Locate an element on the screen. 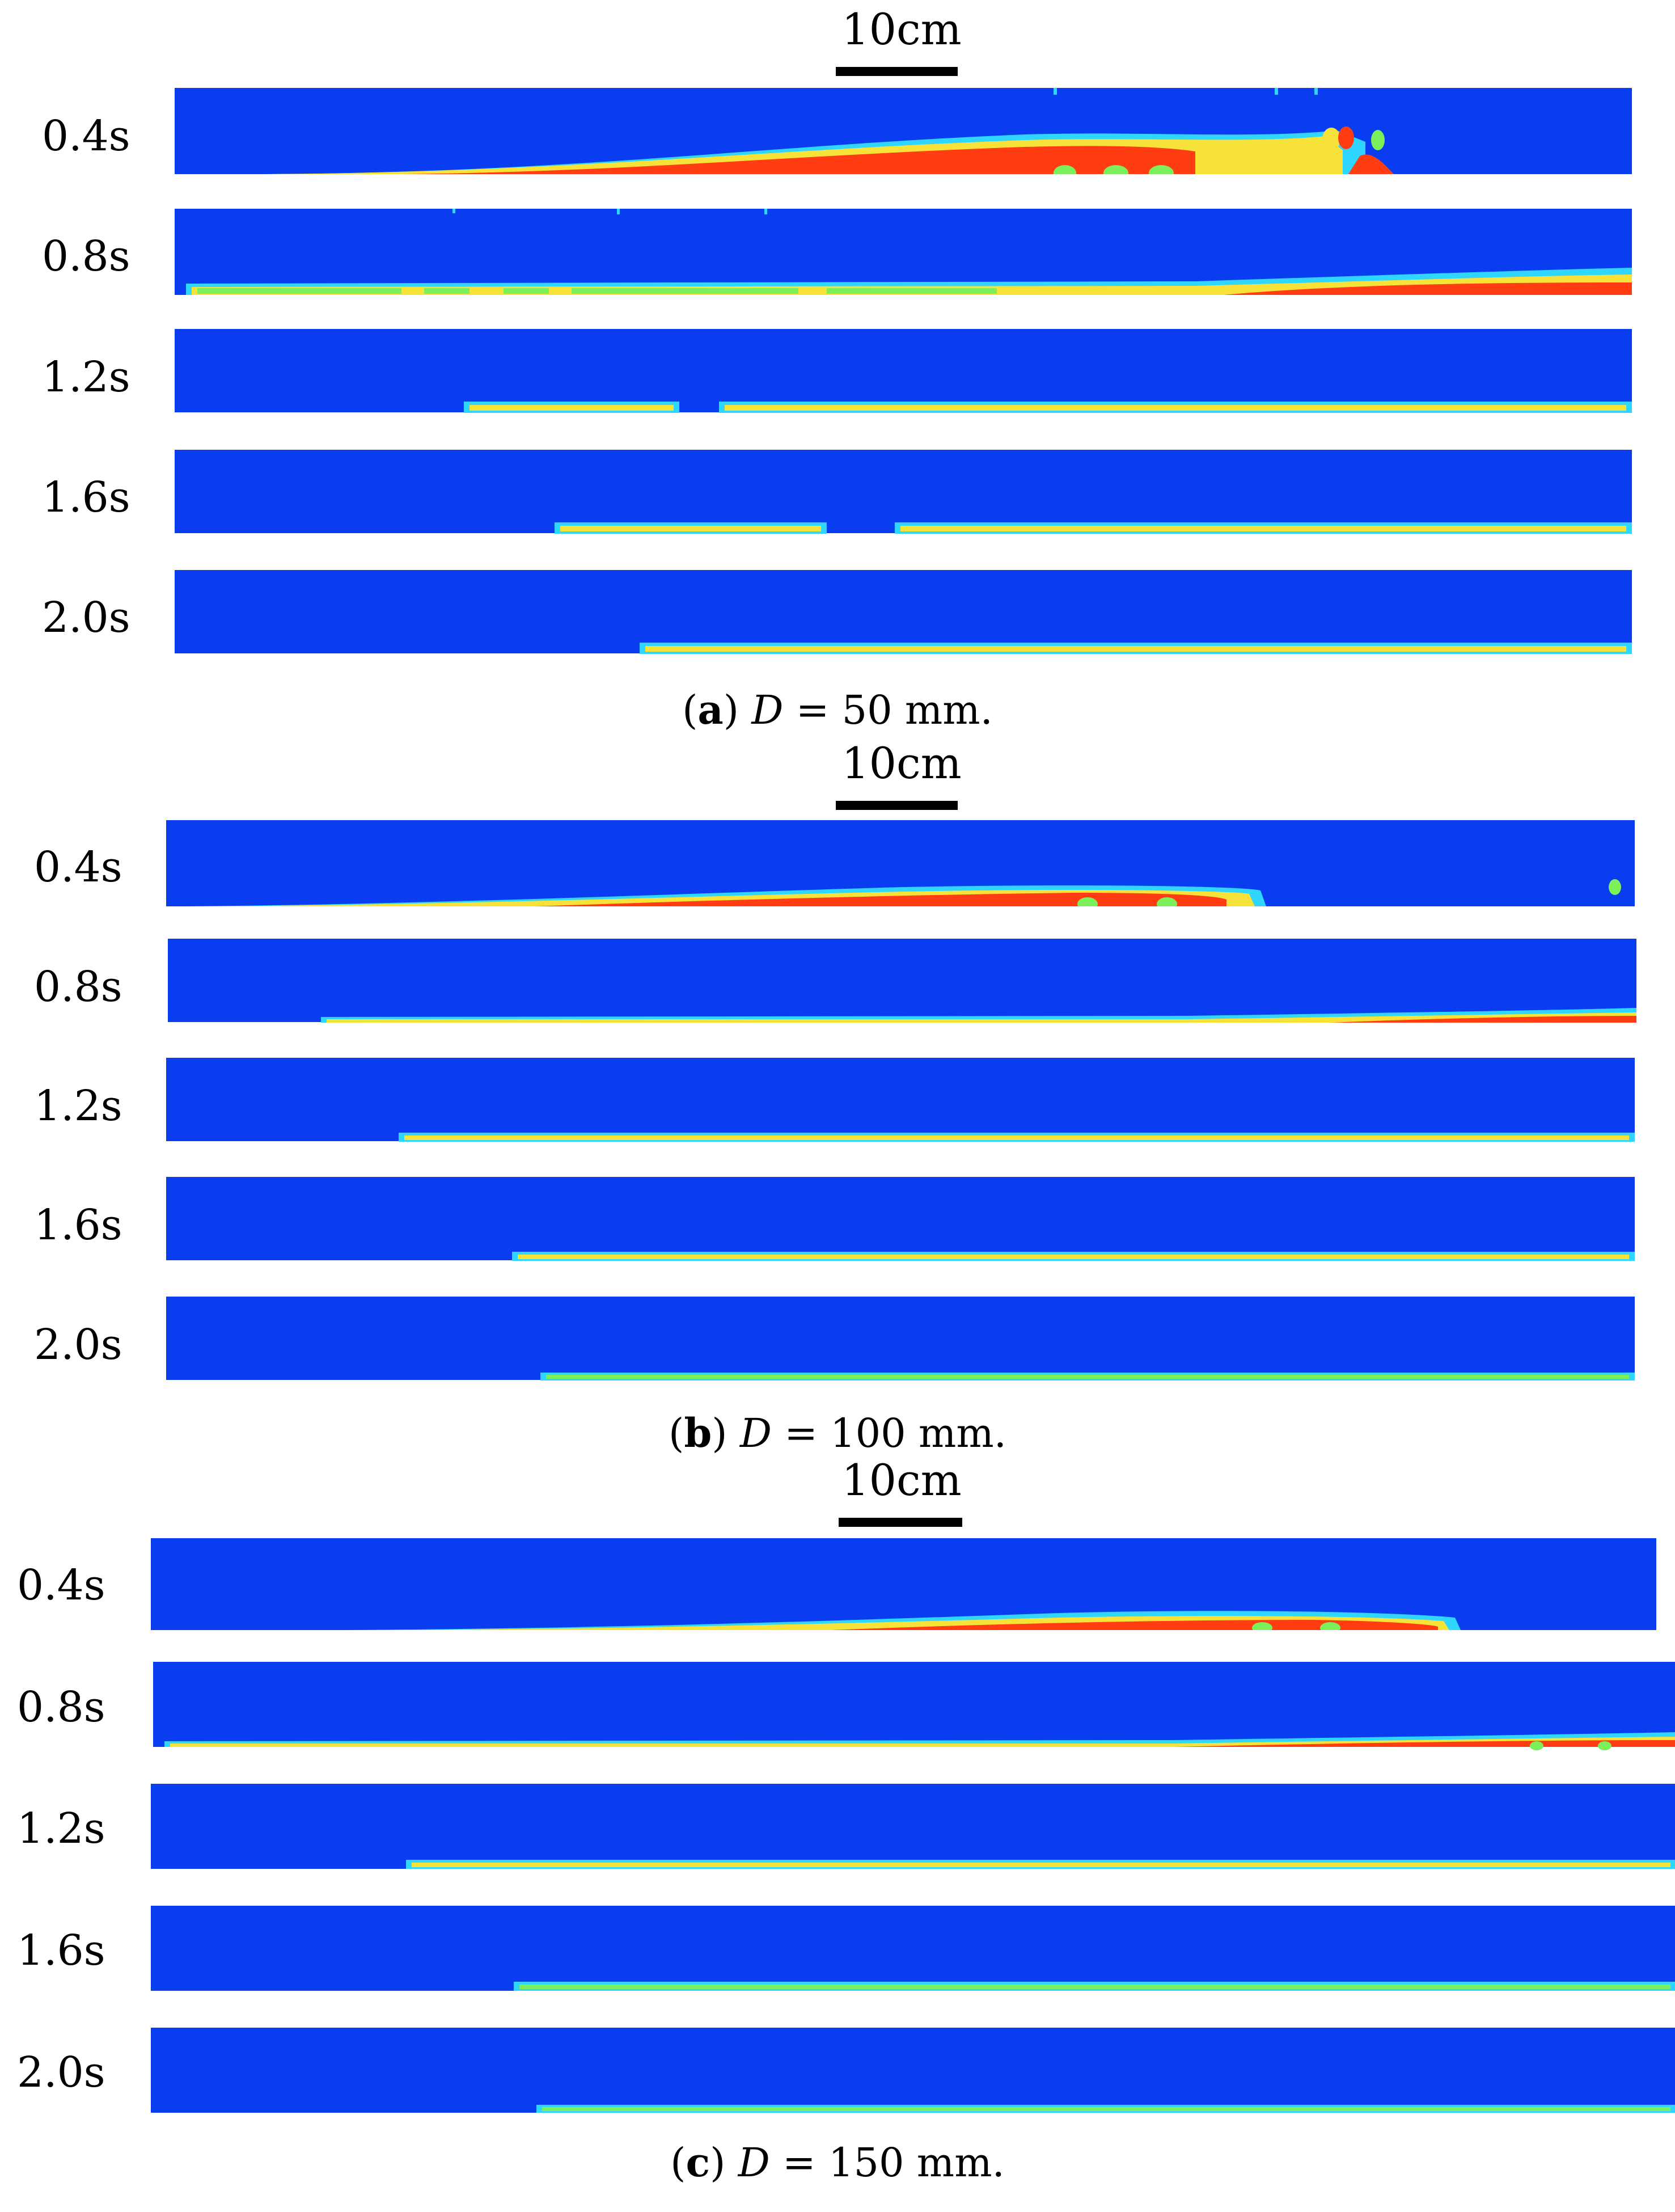  snapshot-c-0-4s is located at coordinates (904, 1585).